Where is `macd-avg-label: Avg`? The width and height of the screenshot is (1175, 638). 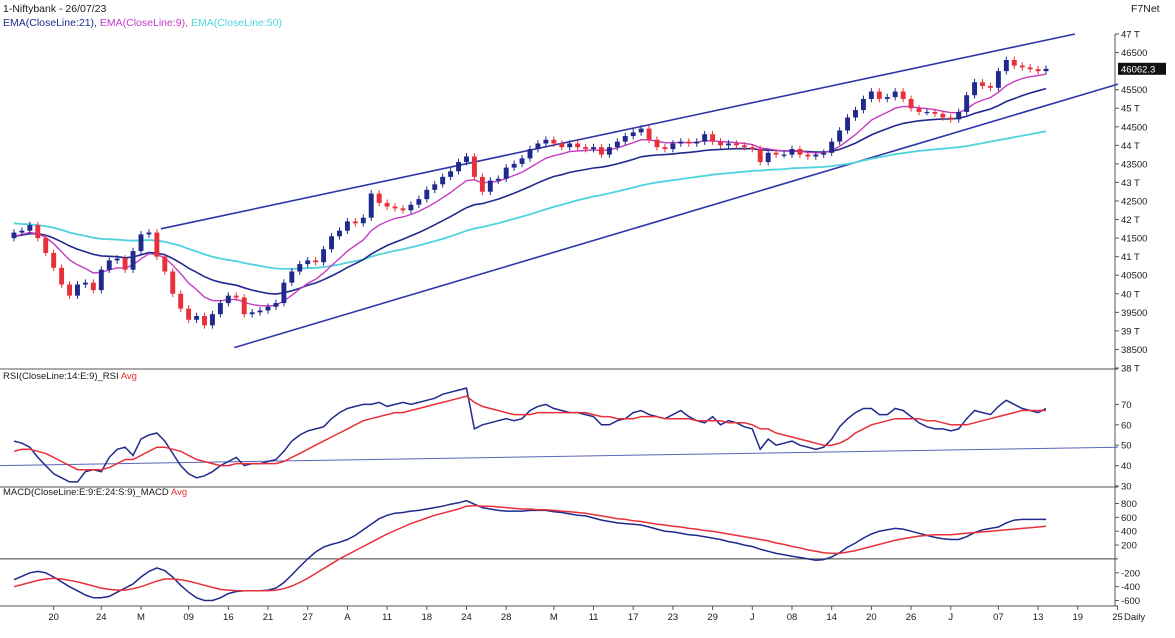
macd-avg-label: Avg is located at coordinates (179, 492).